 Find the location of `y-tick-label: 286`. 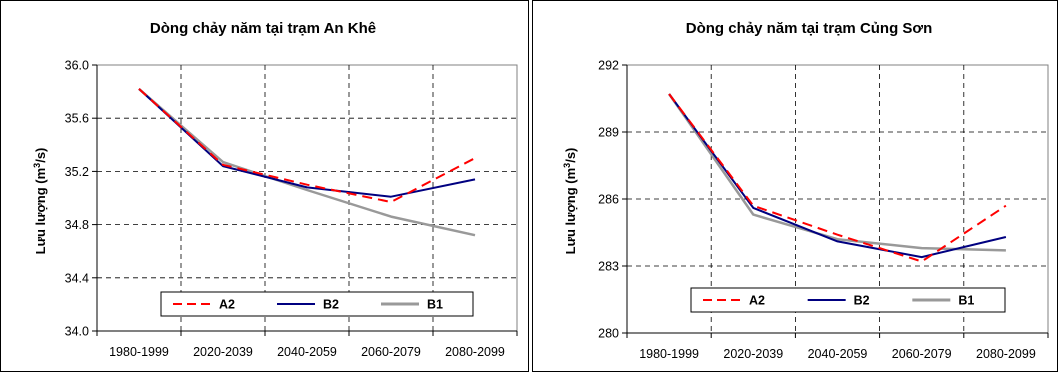

y-tick-label: 286 is located at coordinates (608, 200).